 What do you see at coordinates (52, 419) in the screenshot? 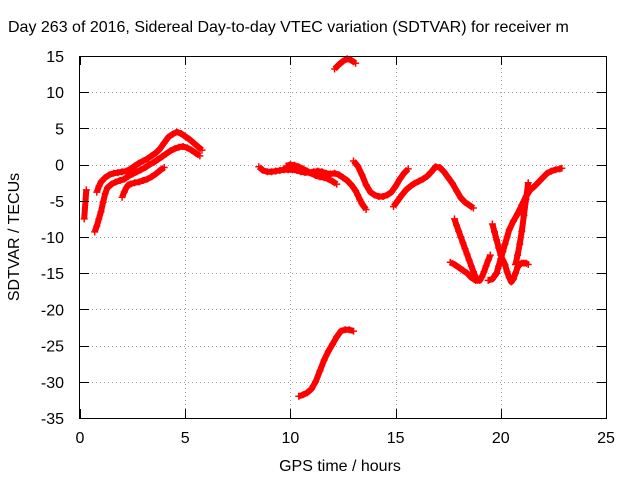
I see `y-tick-label: -35` at bounding box center [52, 419].